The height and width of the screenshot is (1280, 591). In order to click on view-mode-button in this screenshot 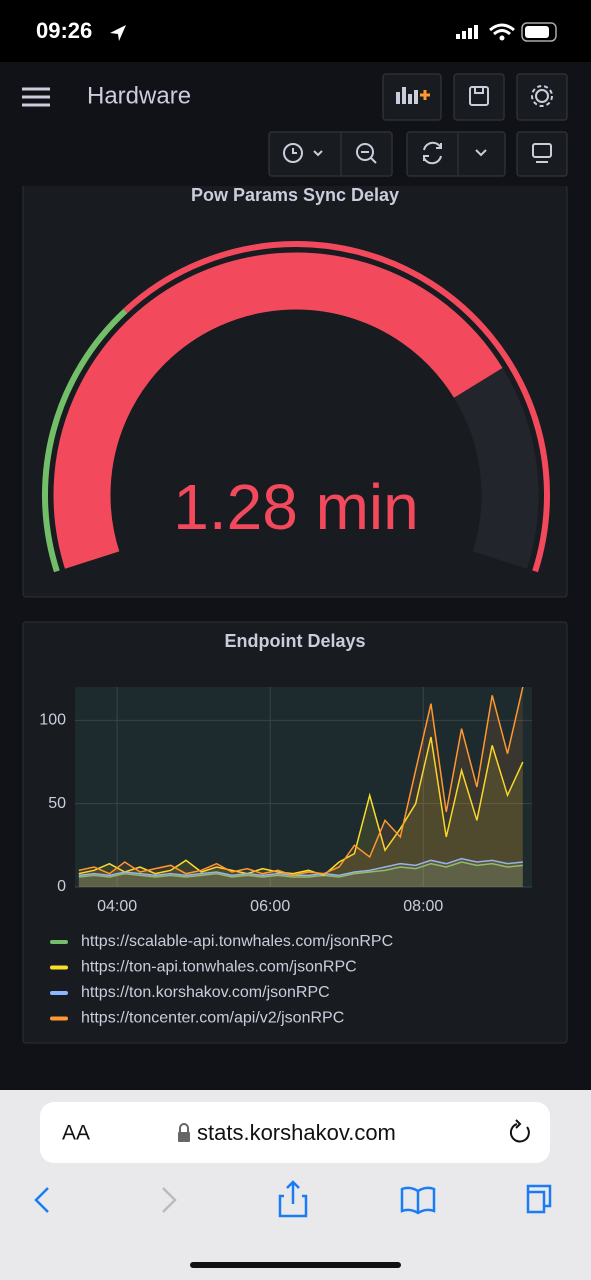, I will do `click(542, 154)`.